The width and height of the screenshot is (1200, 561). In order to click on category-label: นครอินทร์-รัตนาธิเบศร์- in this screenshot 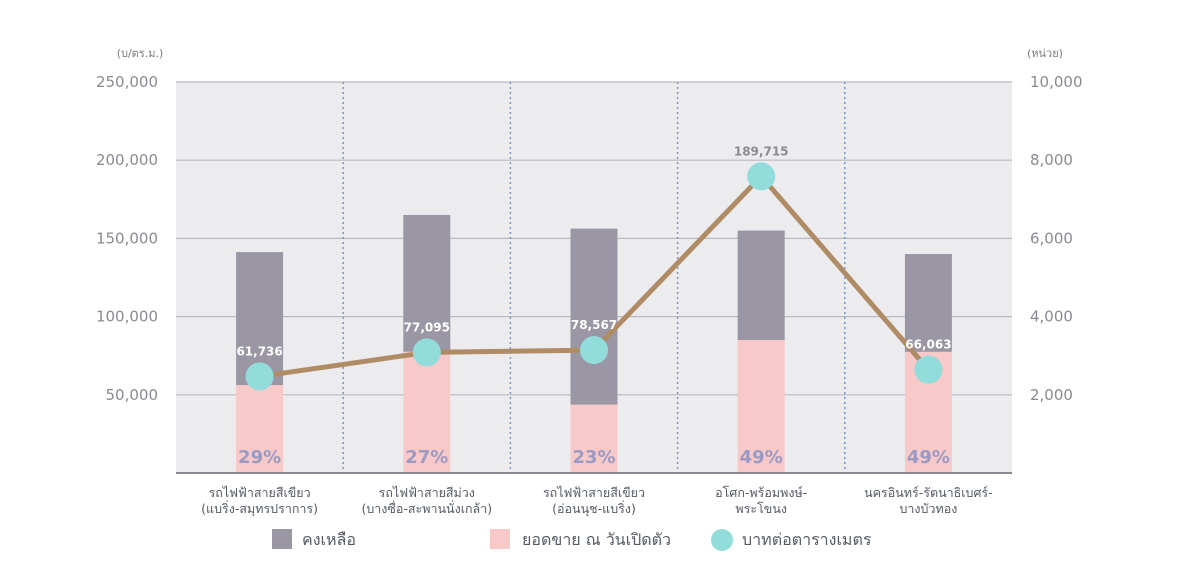, I will do `click(928, 492)`.